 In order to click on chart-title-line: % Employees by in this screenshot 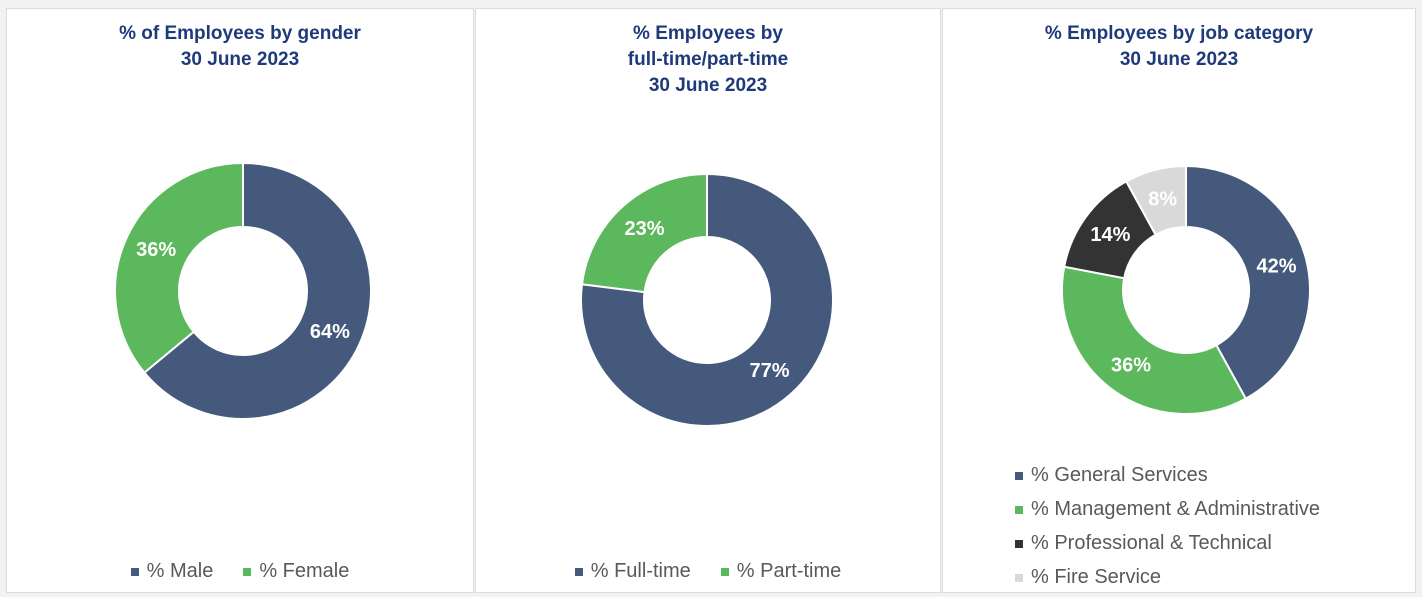, I will do `click(708, 33)`.